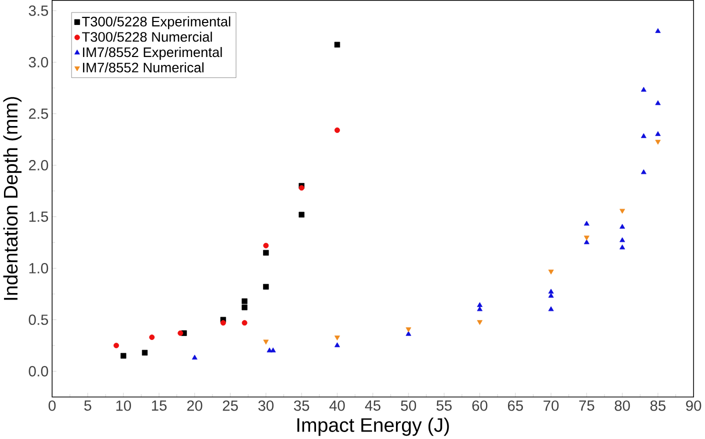  What do you see at coordinates (480, 405) in the screenshot?
I see `x-tick-label: 60` at bounding box center [480, 405].